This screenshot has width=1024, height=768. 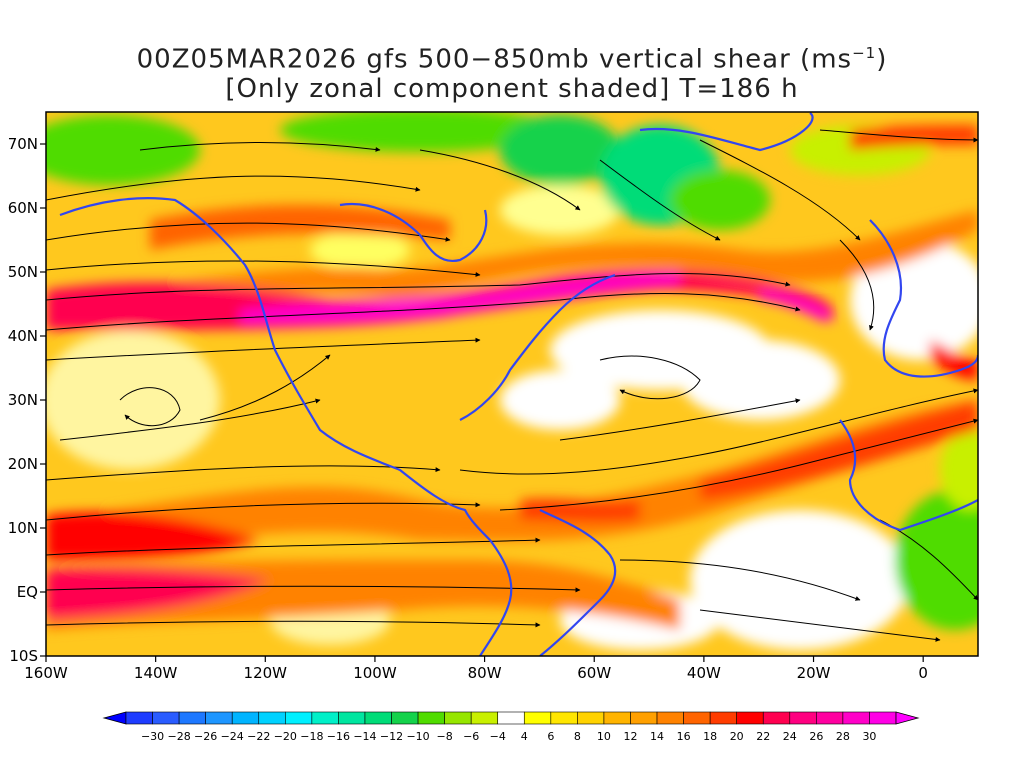 What do you see at coordinates (869, 736) in the screenshot?
I see `colorbar-label: 30` at bounding box center [869, 736].